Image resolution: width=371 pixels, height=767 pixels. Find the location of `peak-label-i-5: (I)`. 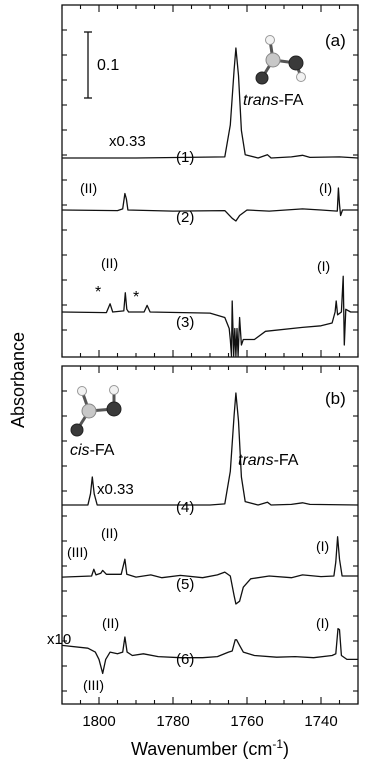

peak-label-i-5: (I) is located at coordinates (322, 546).